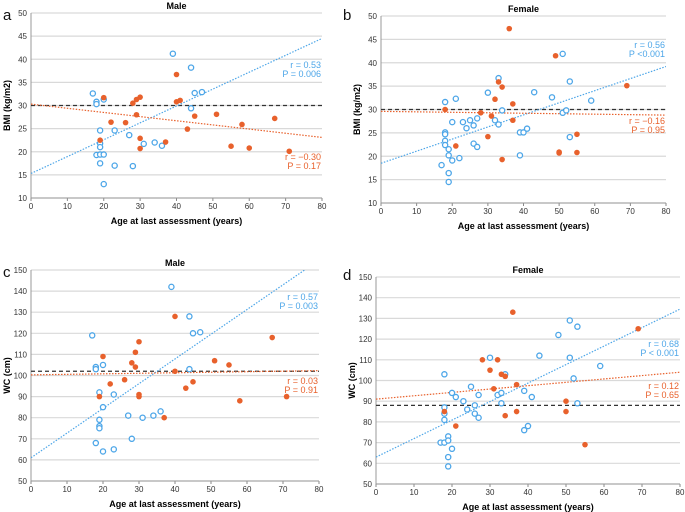  Describe the element at coordinates (22, 129) in the screenshot. I see `y-tick-label: 25` at that location.